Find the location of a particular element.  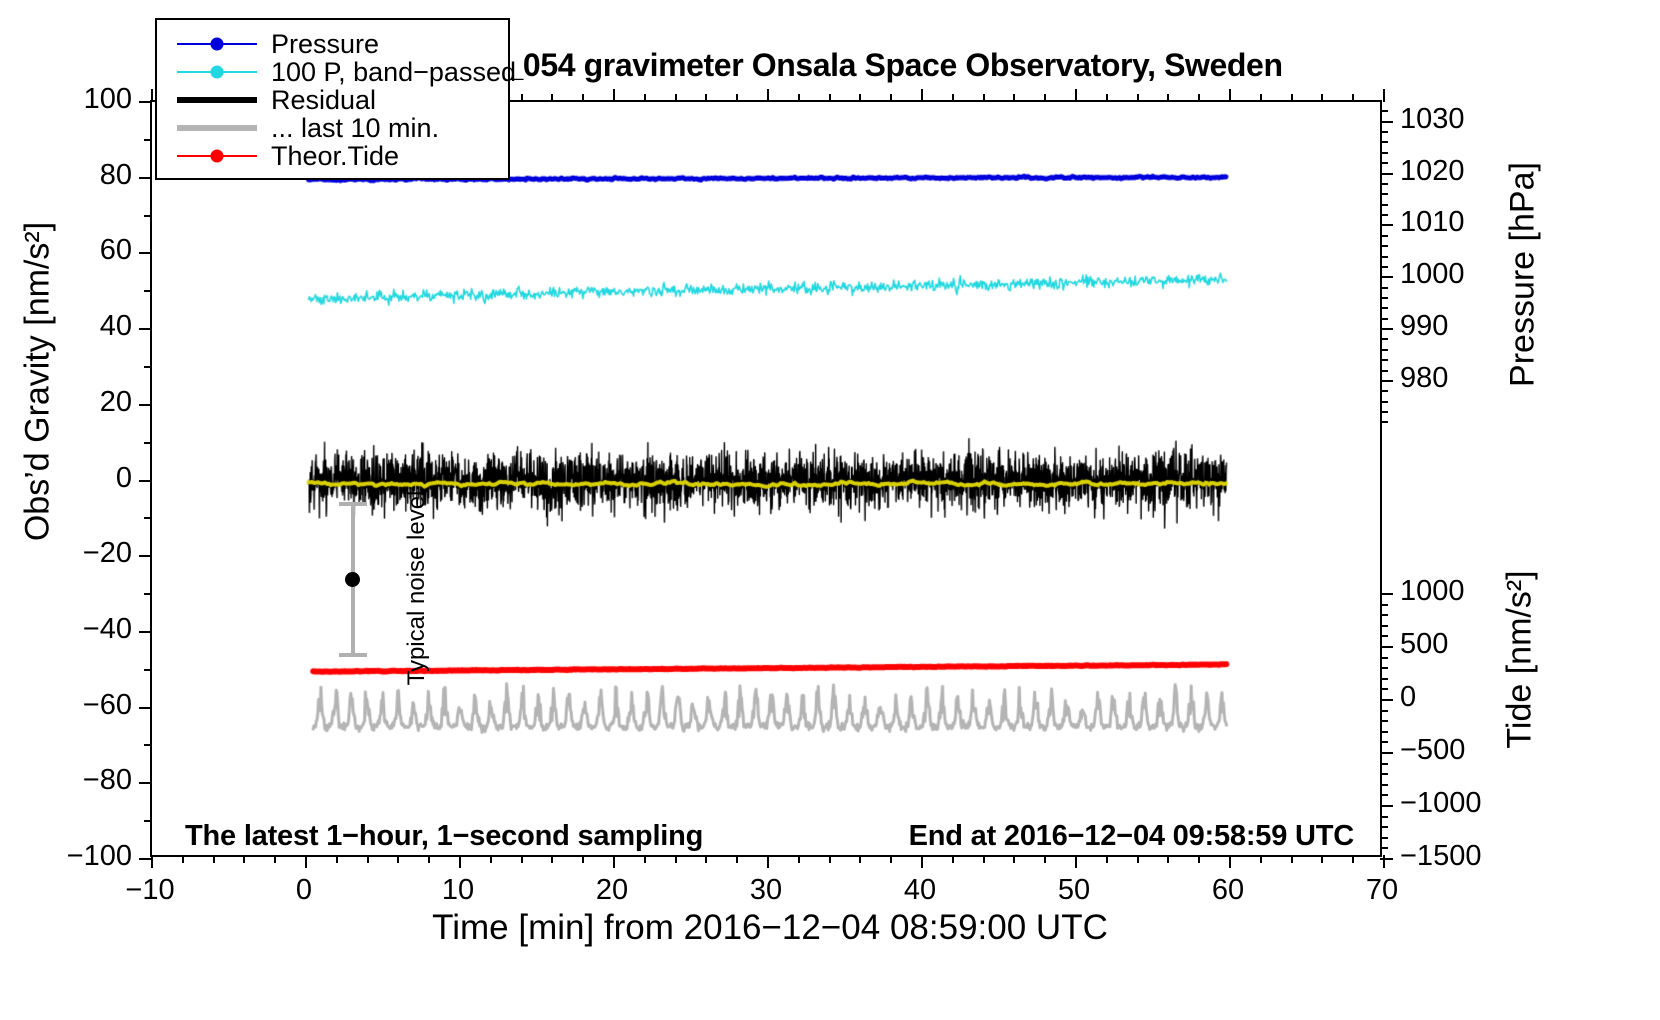

noise-errorbar-cap-top is located at coordinates (353, 504).